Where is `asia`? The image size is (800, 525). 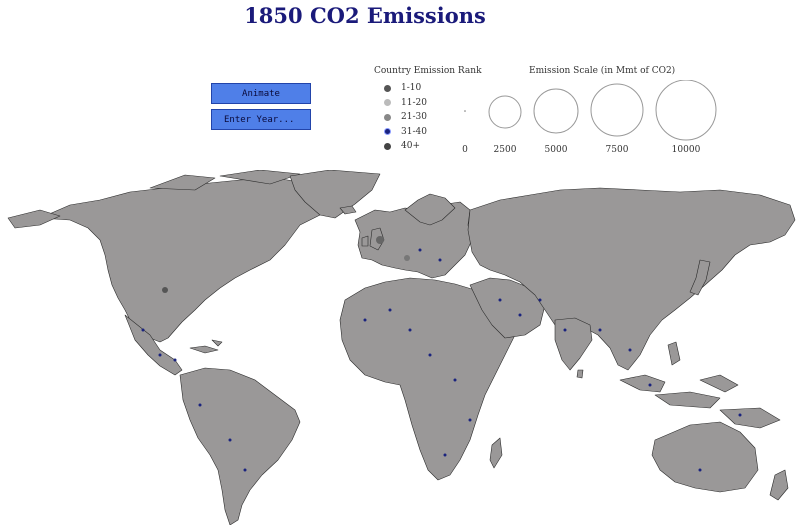
asia is located at coordinates (631, 279).